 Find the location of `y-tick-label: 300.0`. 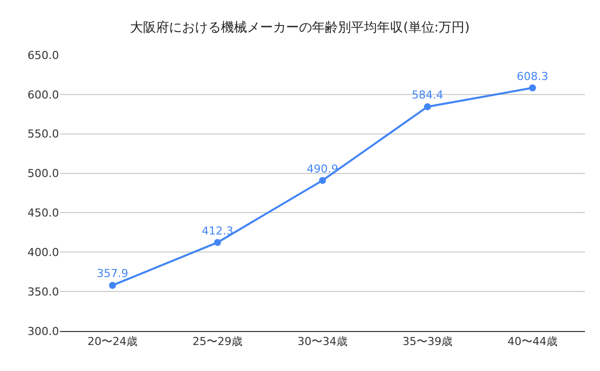

y-tick-label: 300.0 is located at coordinates (43, 331).